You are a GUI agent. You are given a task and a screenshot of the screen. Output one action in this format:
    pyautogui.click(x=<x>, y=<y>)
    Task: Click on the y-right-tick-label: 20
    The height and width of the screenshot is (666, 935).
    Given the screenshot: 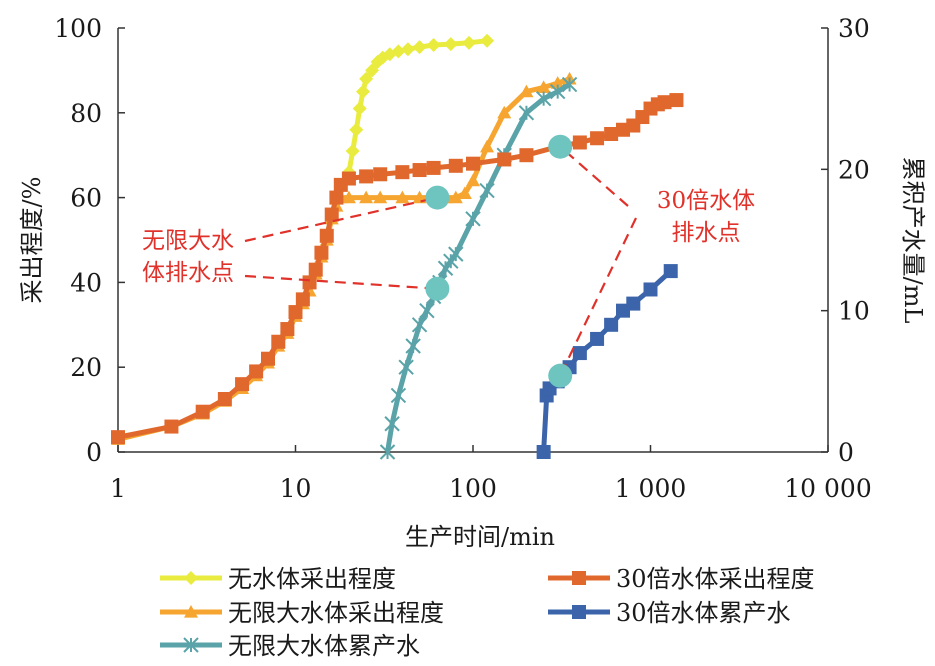 What is the action you would take?
    pyautogui.click(x=854, y=169)
    